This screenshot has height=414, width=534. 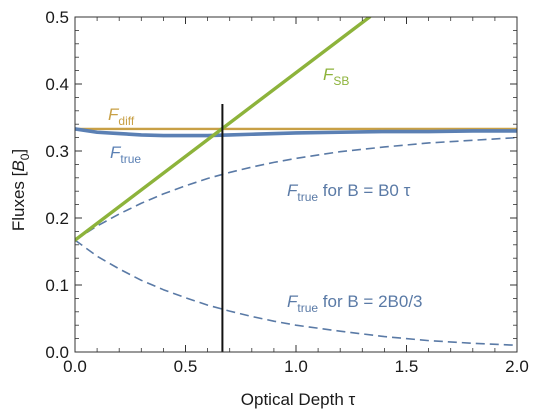 I want to click on x-tick-label: 0.0, so click(x=75, y=366).